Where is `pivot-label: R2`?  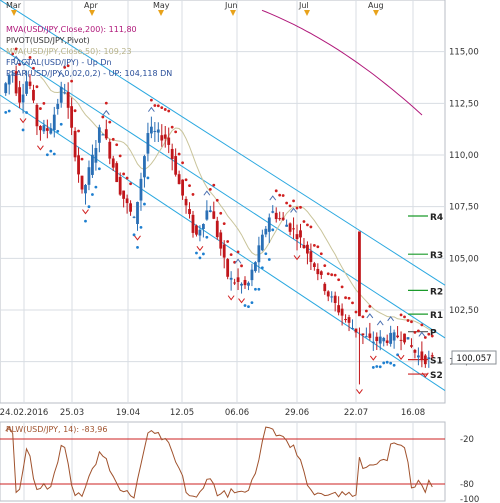 pivot-label: R2 is located at coordinates (436, 292).